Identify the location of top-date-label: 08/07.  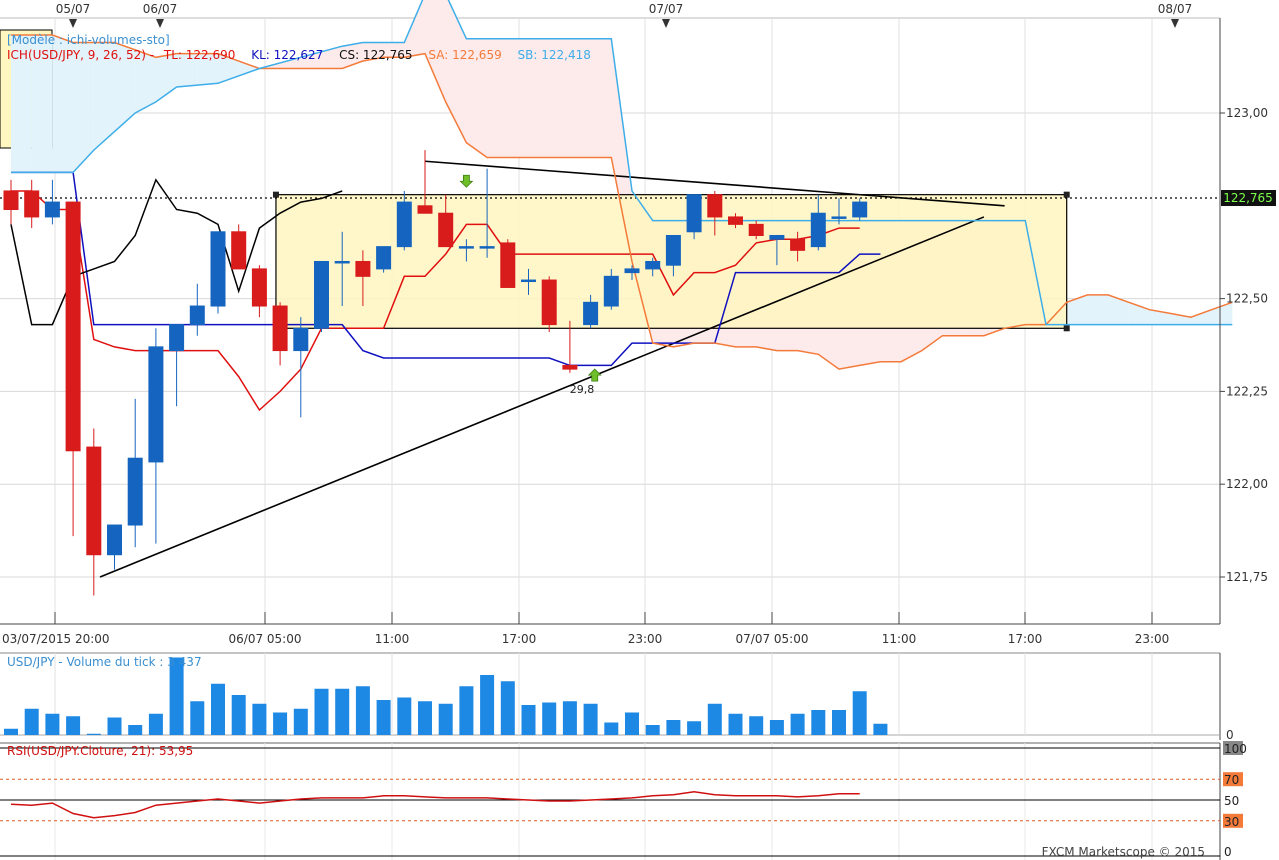
(1175, 9).